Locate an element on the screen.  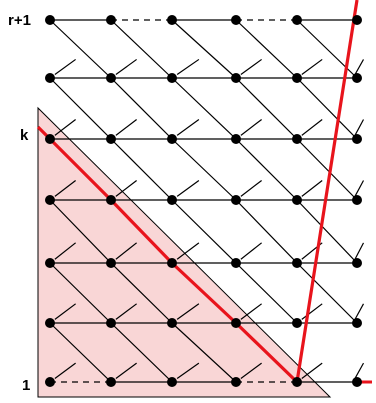
label-top-row: r+1 is located at coordinates (19, 20).